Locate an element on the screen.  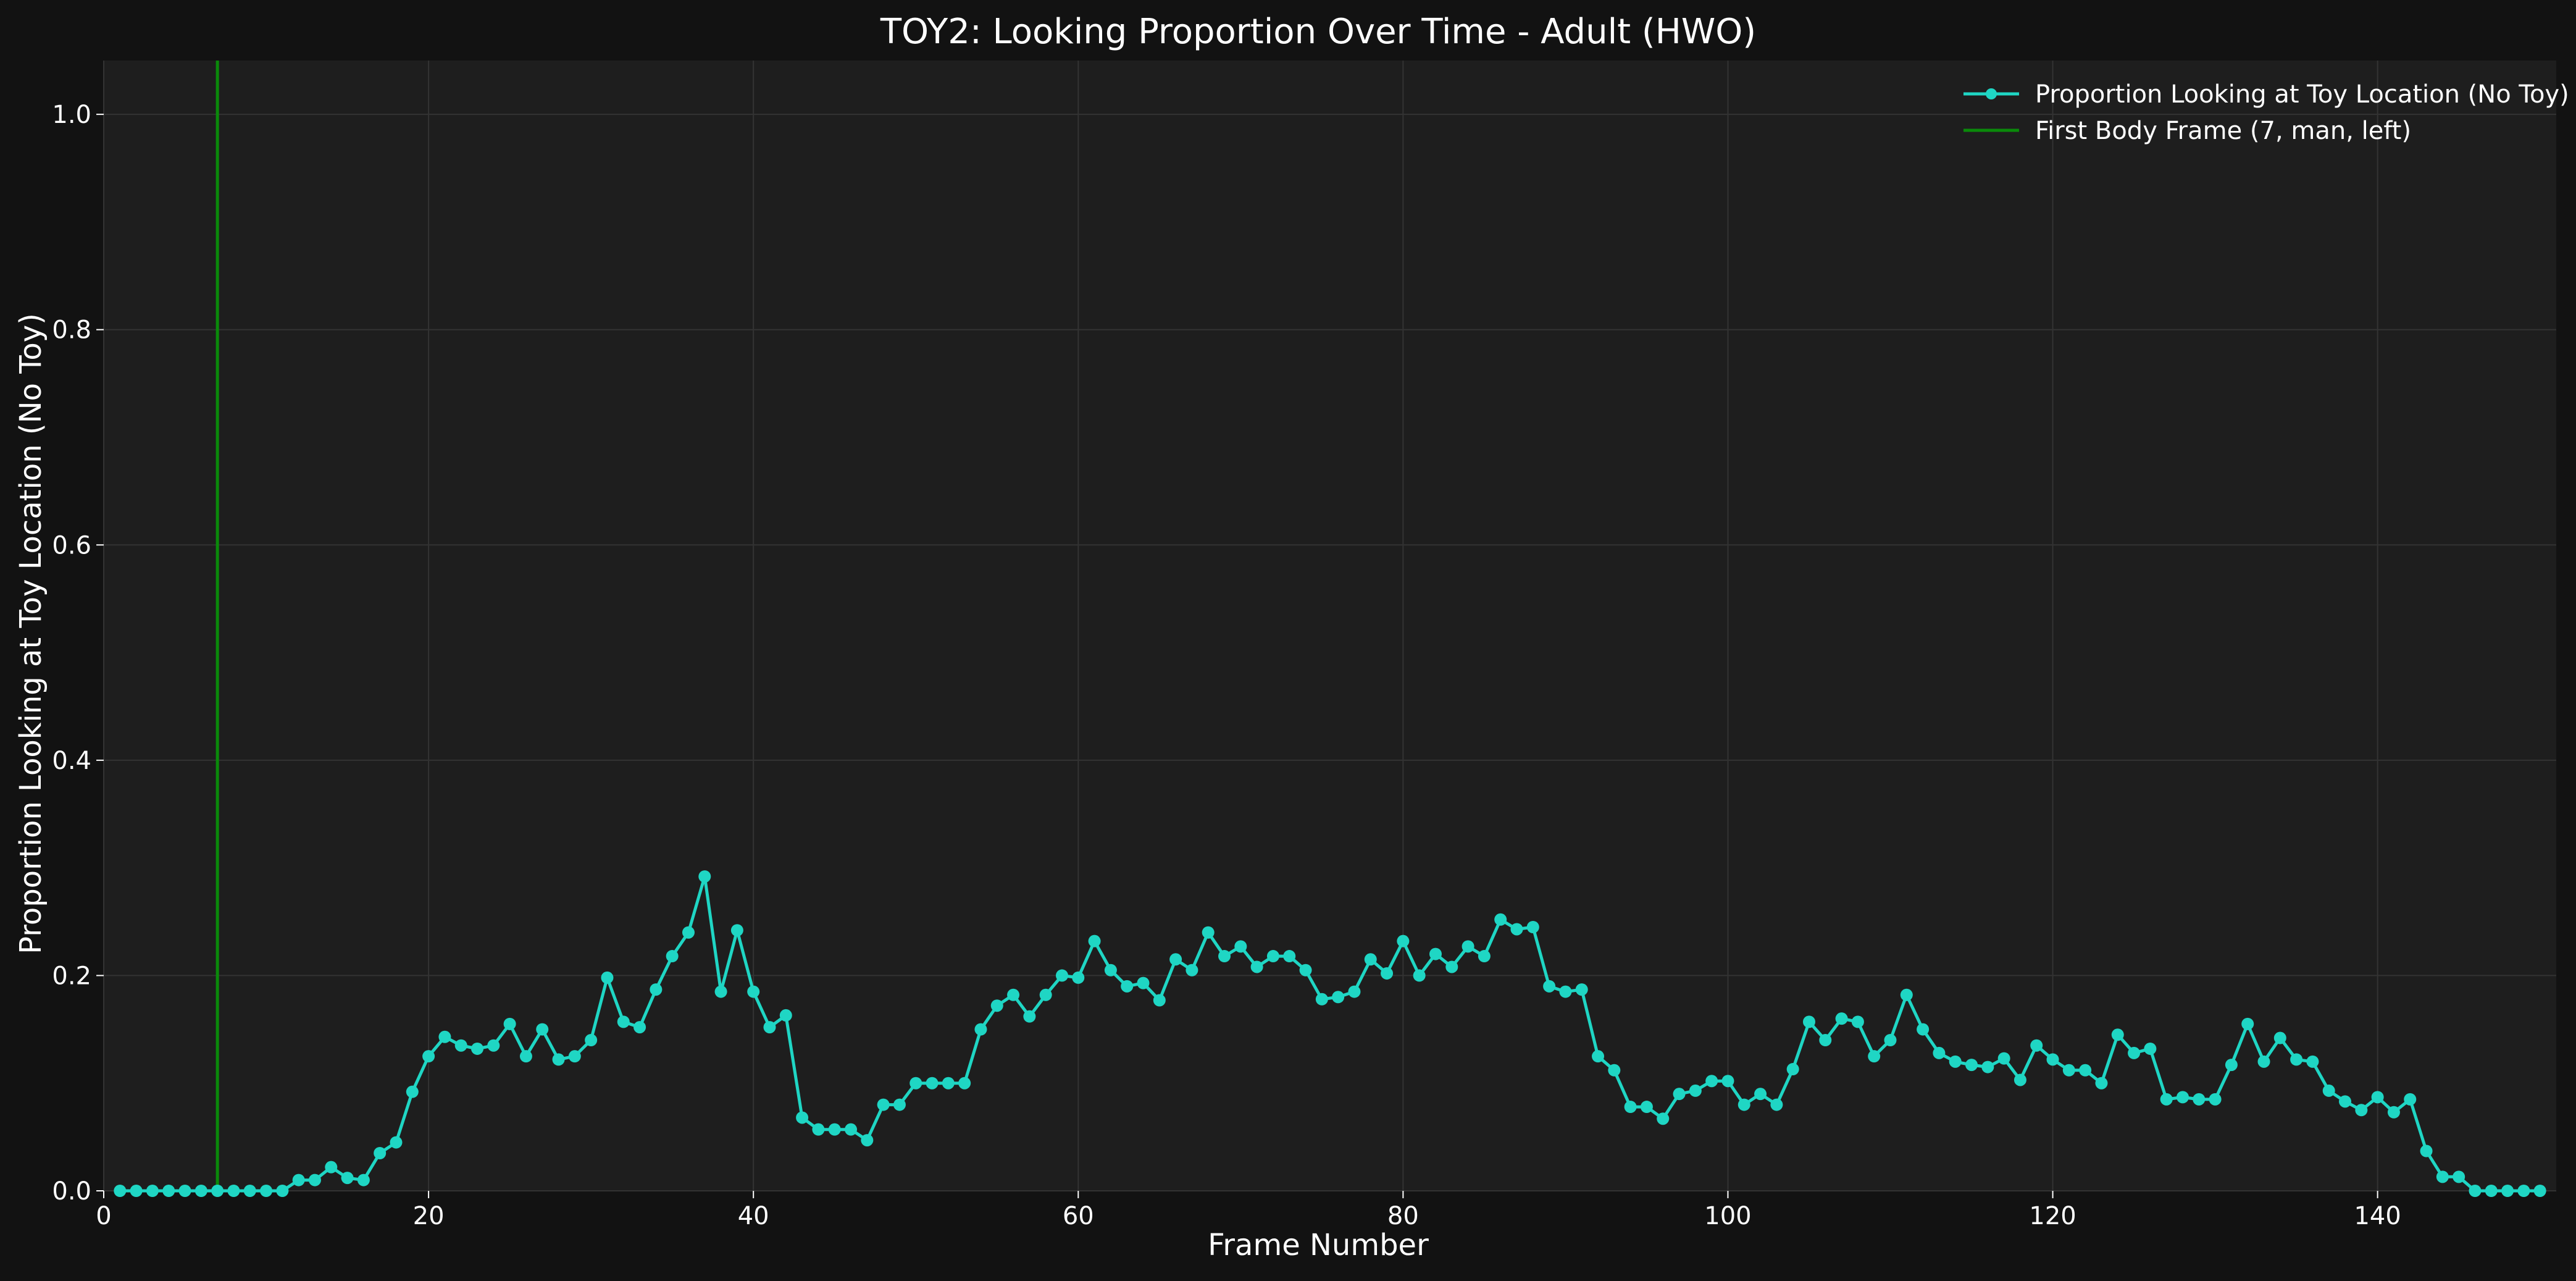
x-tick-label: 80 is located at coordinates (1403, 1216).